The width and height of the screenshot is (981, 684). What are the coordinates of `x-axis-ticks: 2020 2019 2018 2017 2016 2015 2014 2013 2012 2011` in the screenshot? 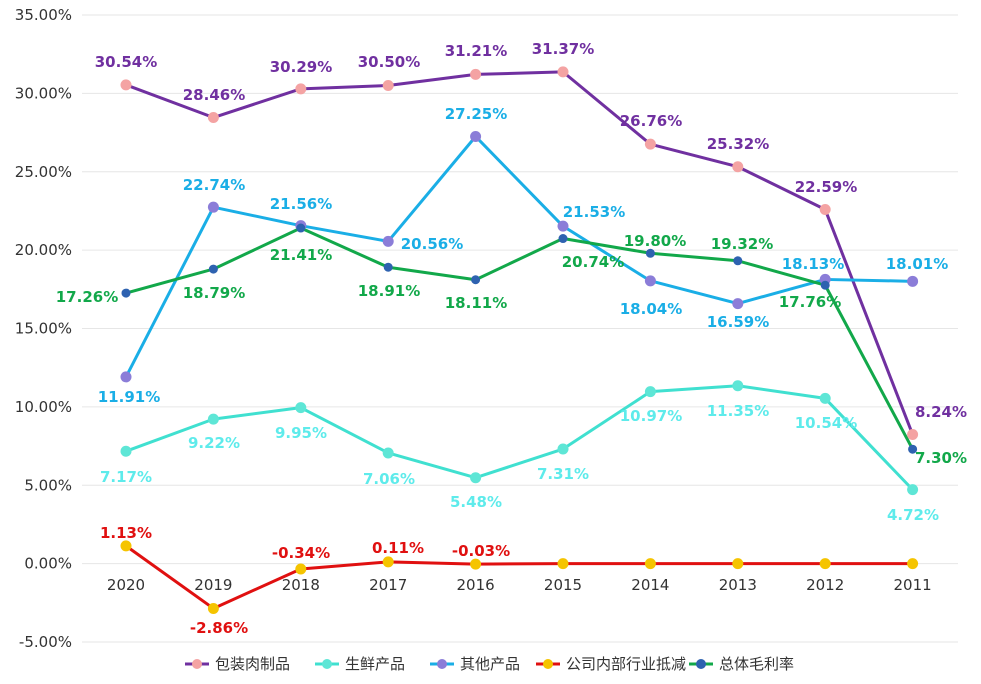 It's located at (519, 585).